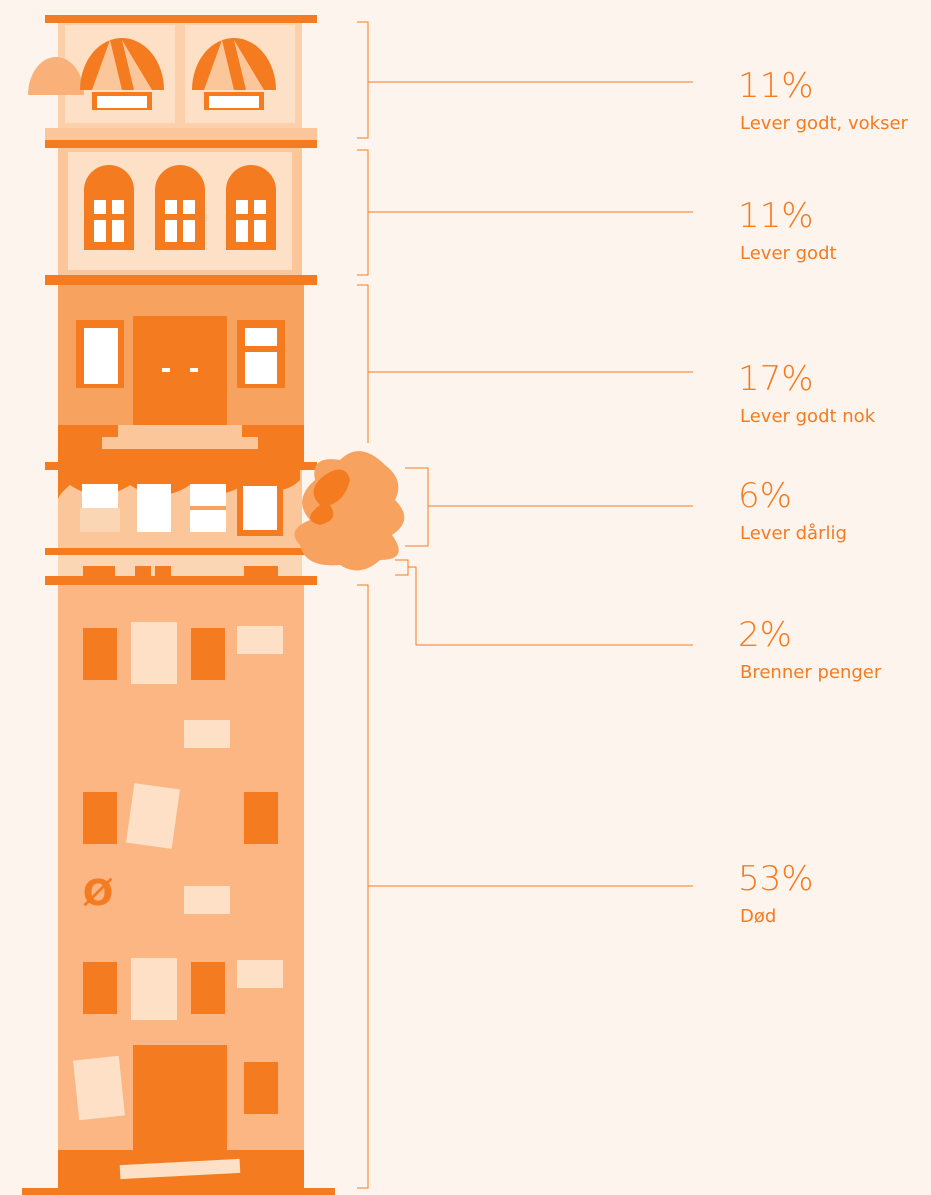 The image size is (931, 1195). I want to click on percent-label: 2%, so click(765, 635).